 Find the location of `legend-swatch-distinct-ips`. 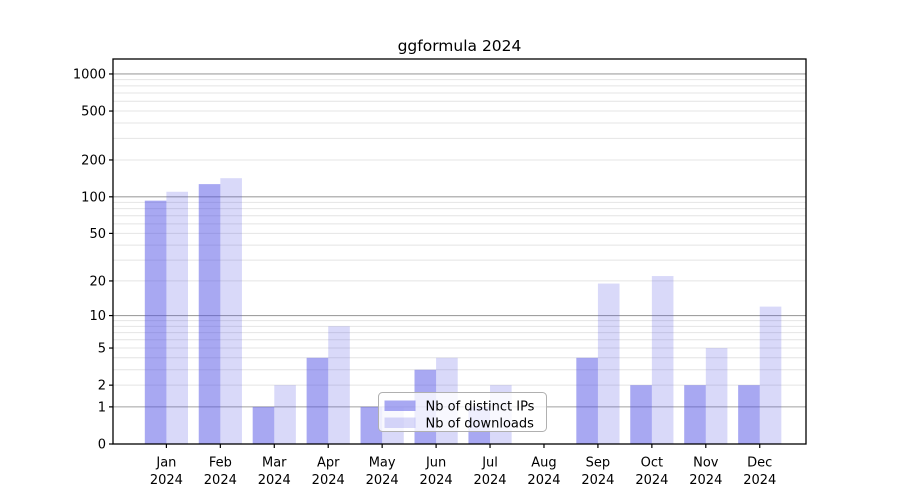

legend-swatch-distinct-ips is located at coordinates (400, 405).